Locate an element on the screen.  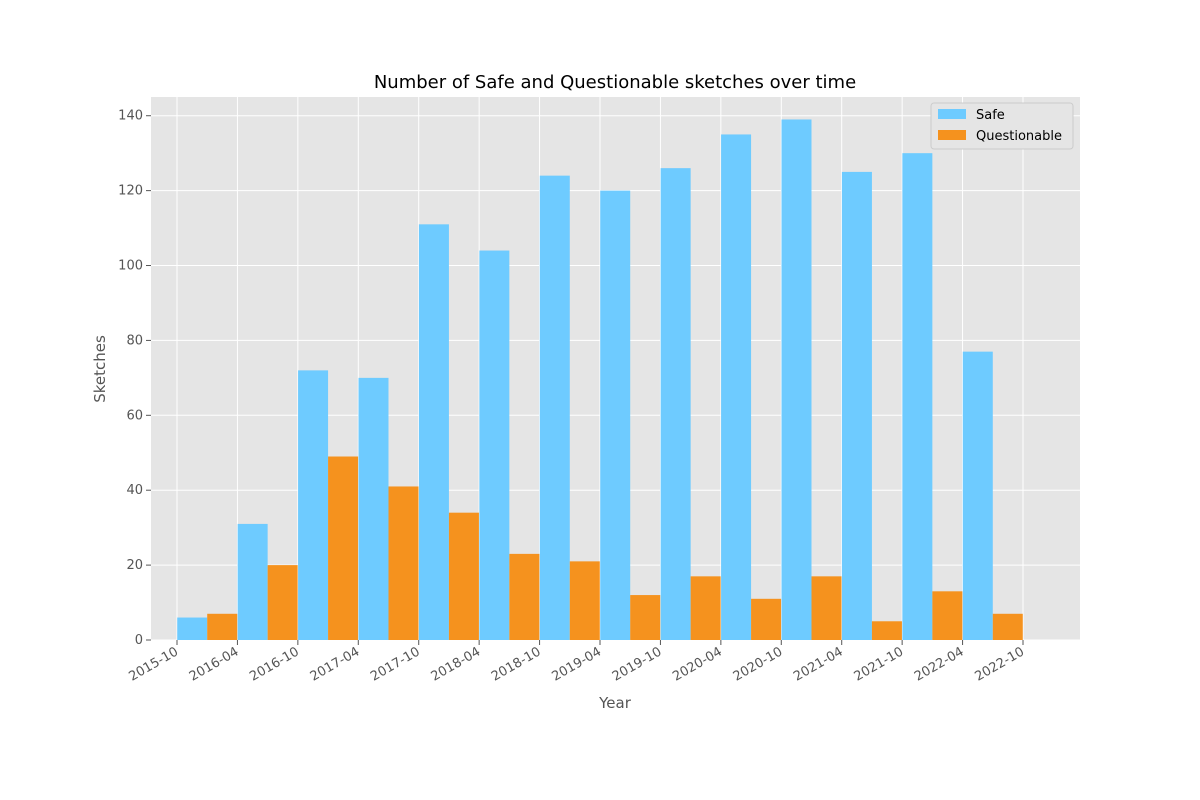
x-tick-label: 2018-04 is located at coordinates (456, 664).